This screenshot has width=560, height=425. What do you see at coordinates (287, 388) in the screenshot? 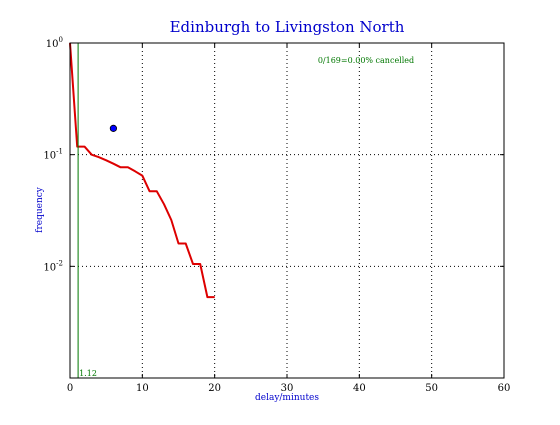
I see `x-tick-label: 30` at bounding box center [287, 388].